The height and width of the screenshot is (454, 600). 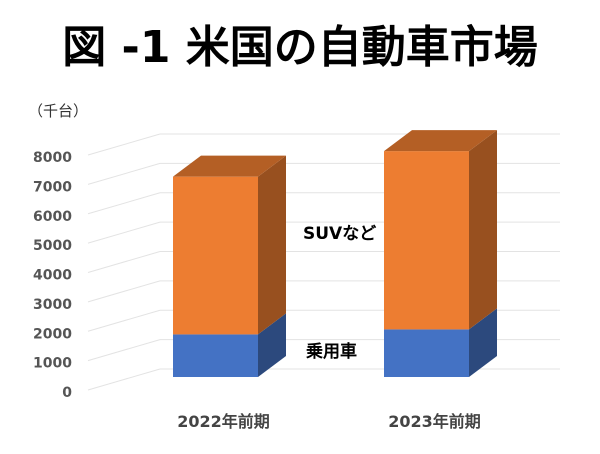 I want to click on chart-title: 図 -1 米国の自動車市場, so click(x=300, y=47).